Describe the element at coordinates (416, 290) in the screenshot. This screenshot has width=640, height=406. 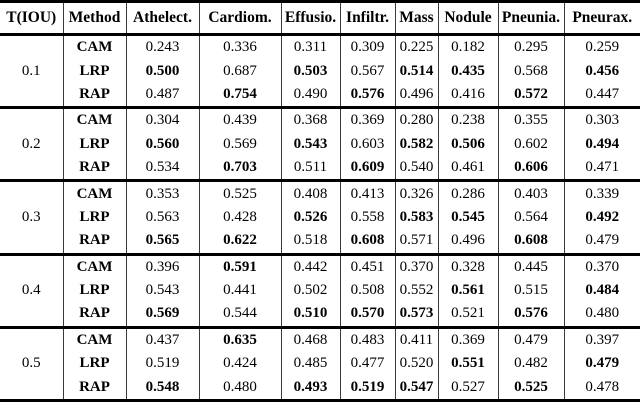
I see `value-cell: 0.552` at that location.